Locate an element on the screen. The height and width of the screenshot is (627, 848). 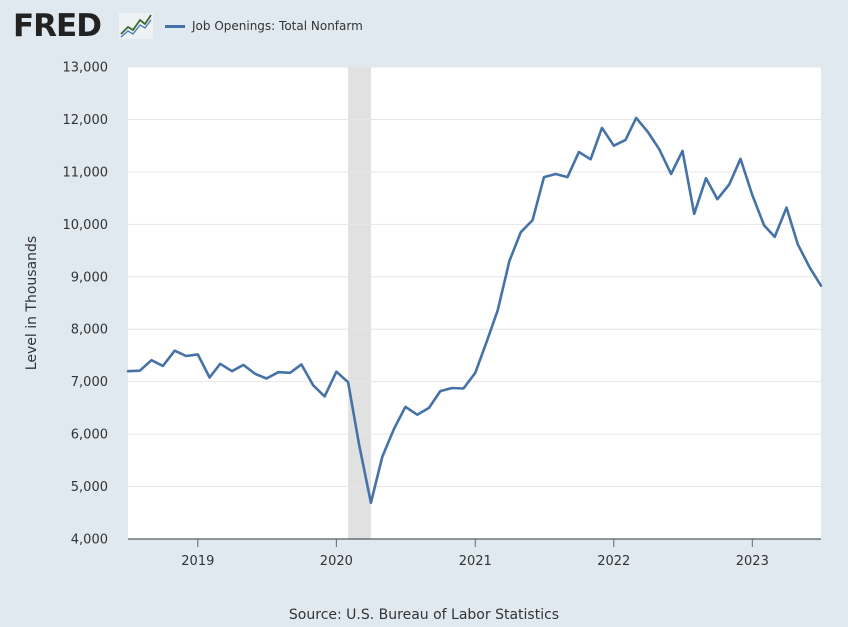
source-note: Source: U.S. Bureau of Labor Statistics is located at coordinates (424, 615).